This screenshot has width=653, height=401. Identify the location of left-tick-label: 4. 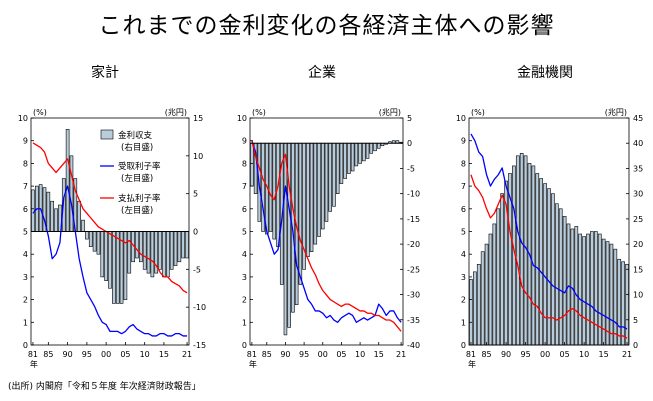
(244, 254).